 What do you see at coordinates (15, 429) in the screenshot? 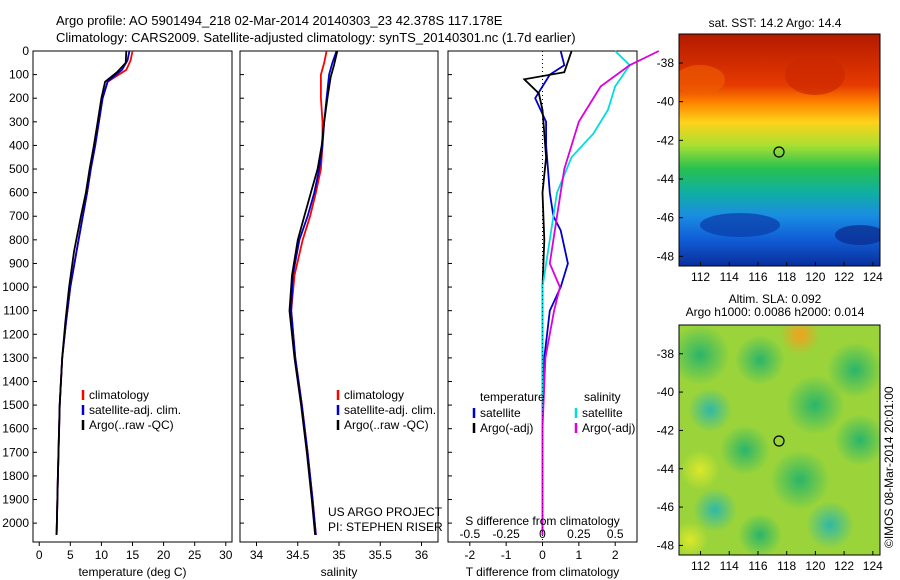
I see `y-tick-label: 1600` at bounding box center [15, 429].